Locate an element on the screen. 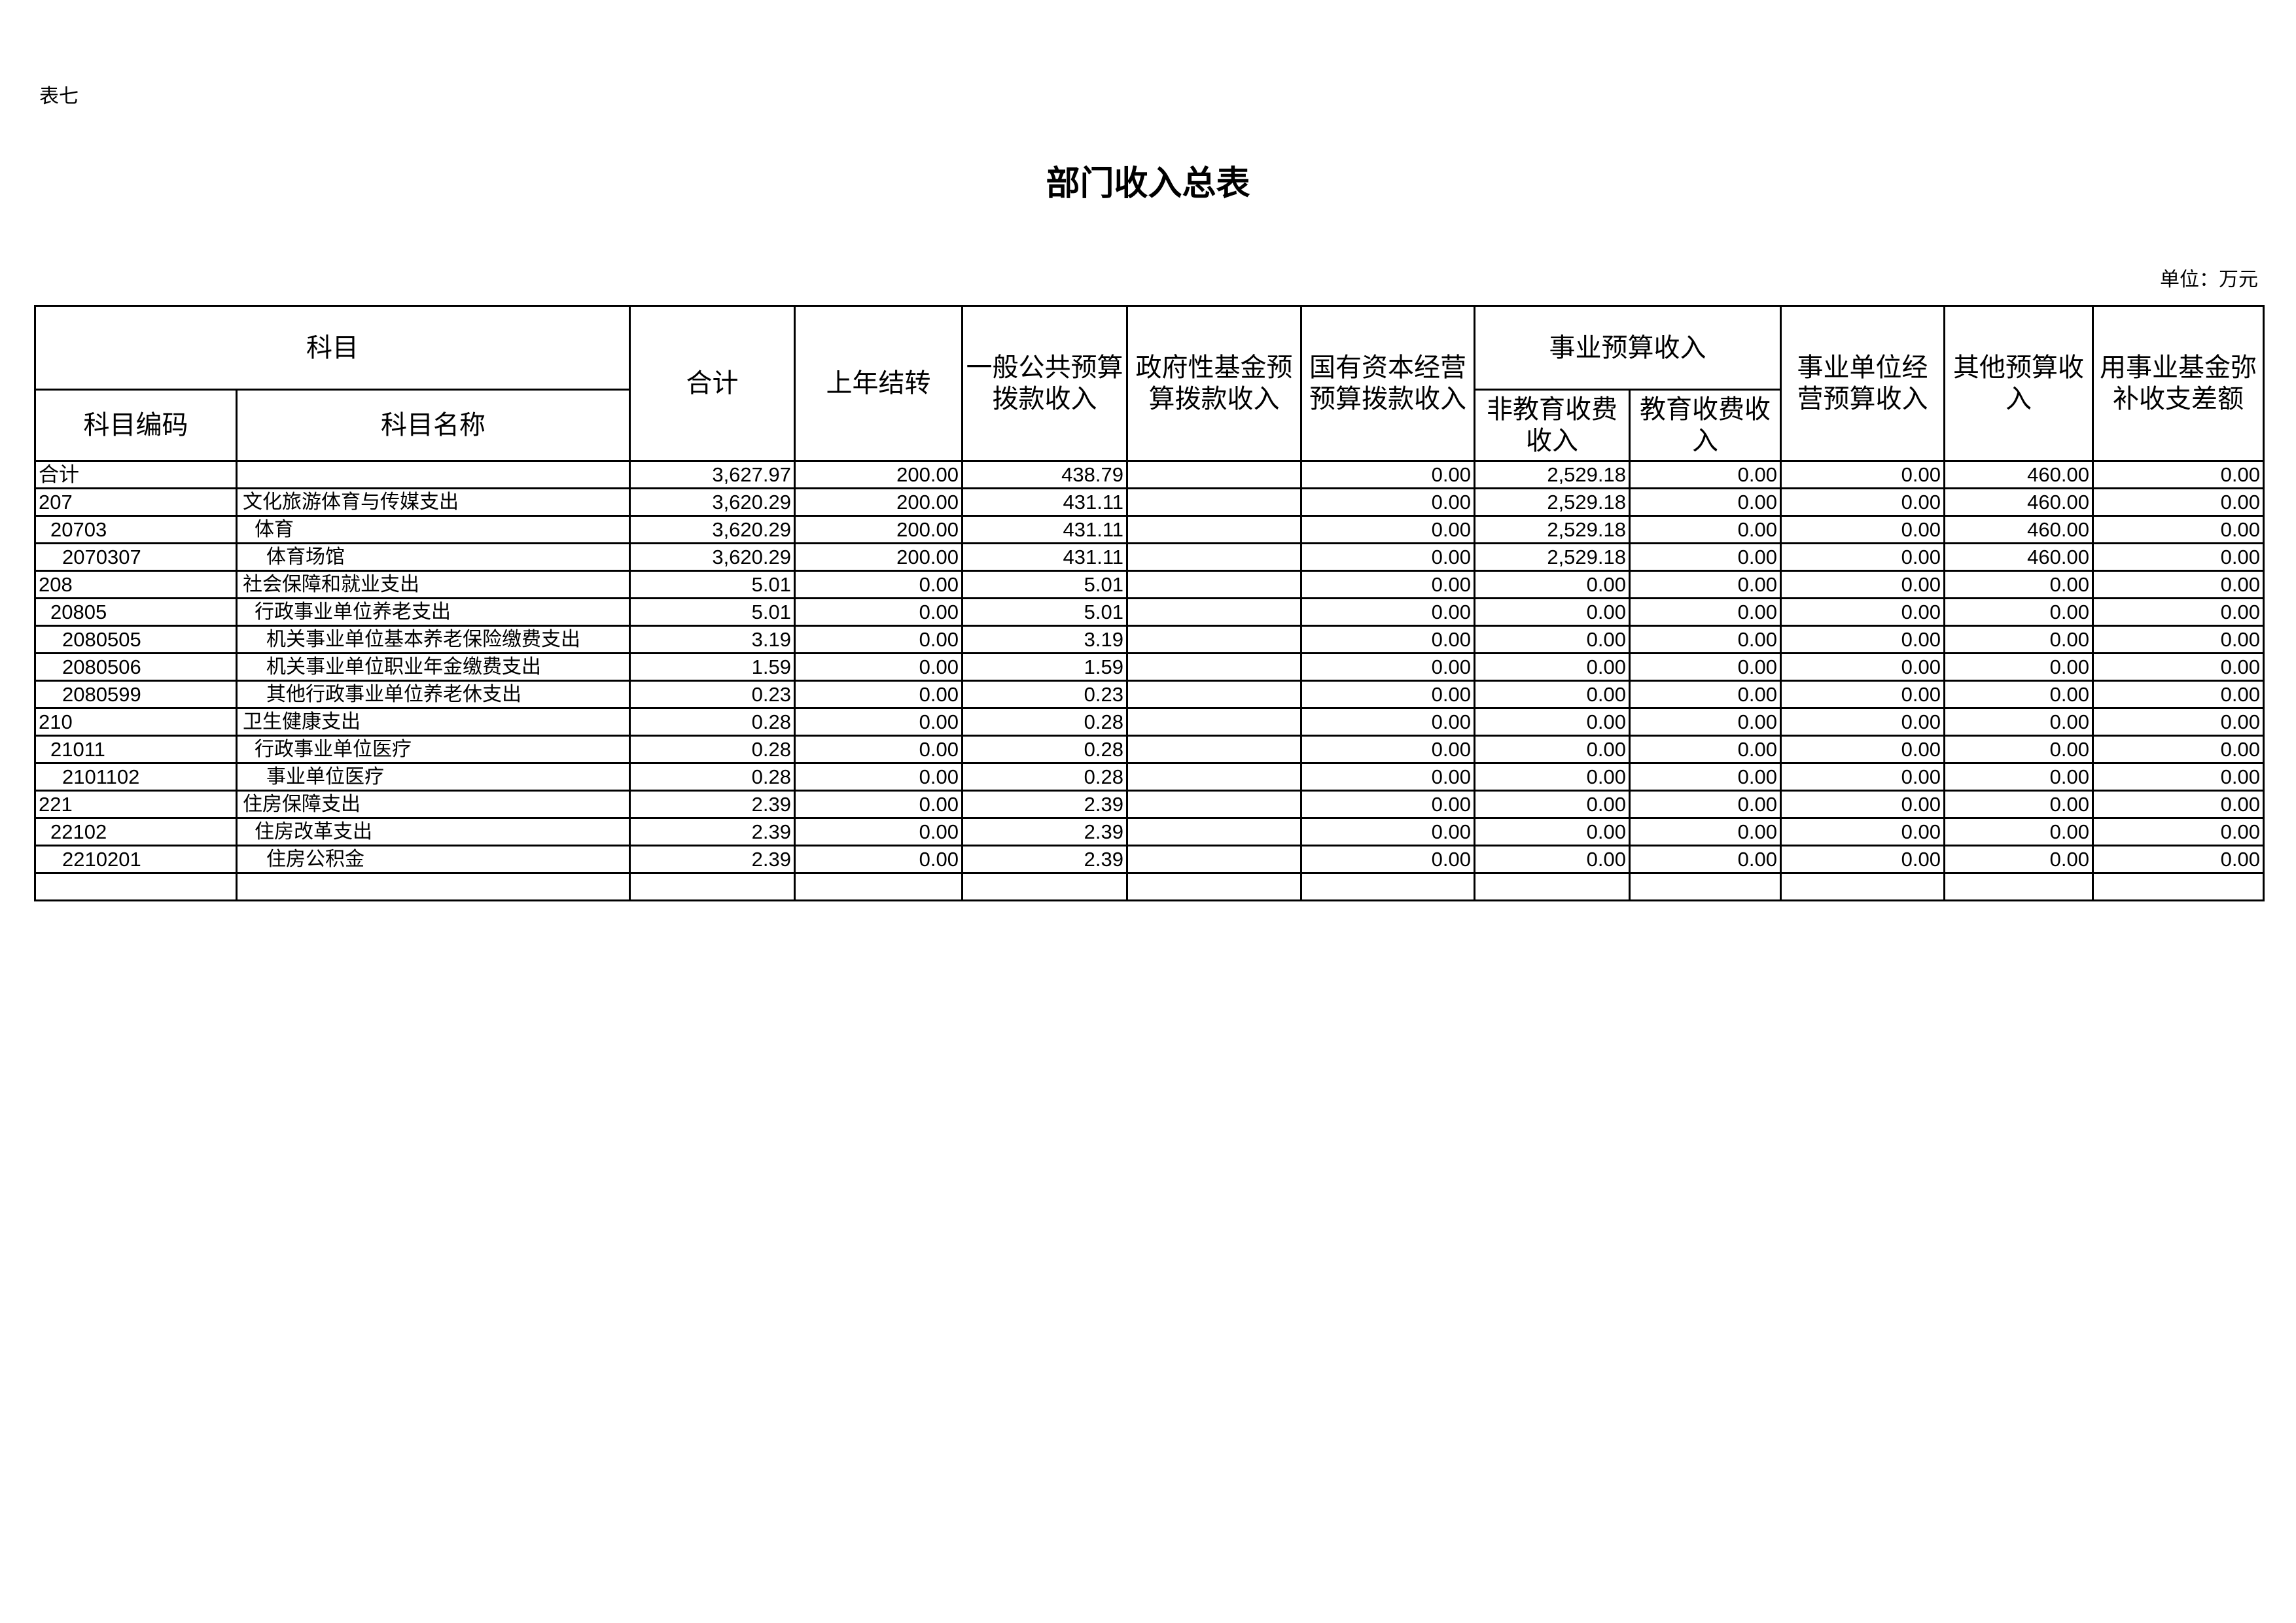 This screenshot has height=1623, width=2296. subject-code is located at coordinates (136, 887).